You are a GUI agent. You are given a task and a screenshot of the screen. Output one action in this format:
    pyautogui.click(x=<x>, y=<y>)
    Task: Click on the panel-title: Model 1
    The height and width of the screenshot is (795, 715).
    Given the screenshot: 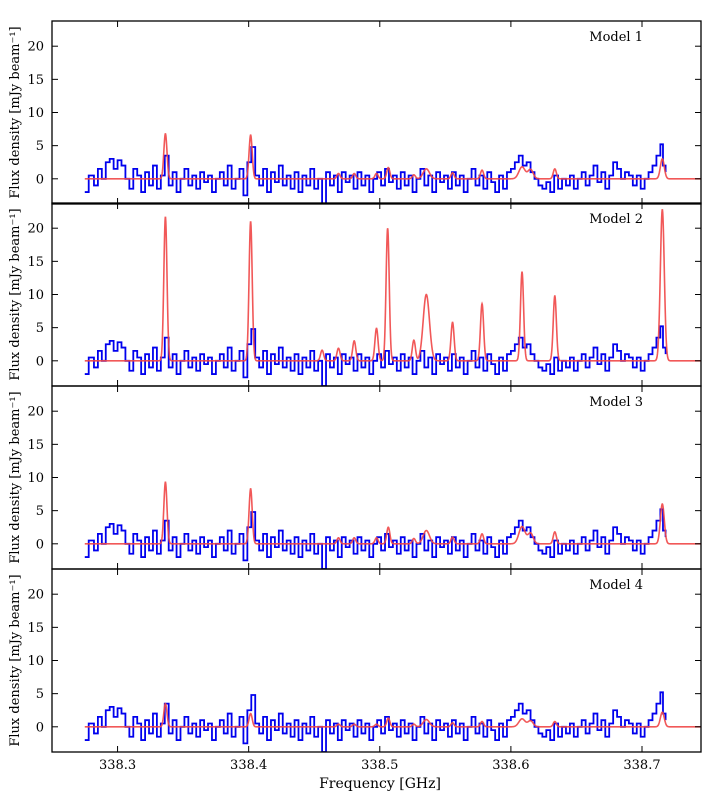 What is the action you would take?
    pyautogui.click(x=616, y=37)
    